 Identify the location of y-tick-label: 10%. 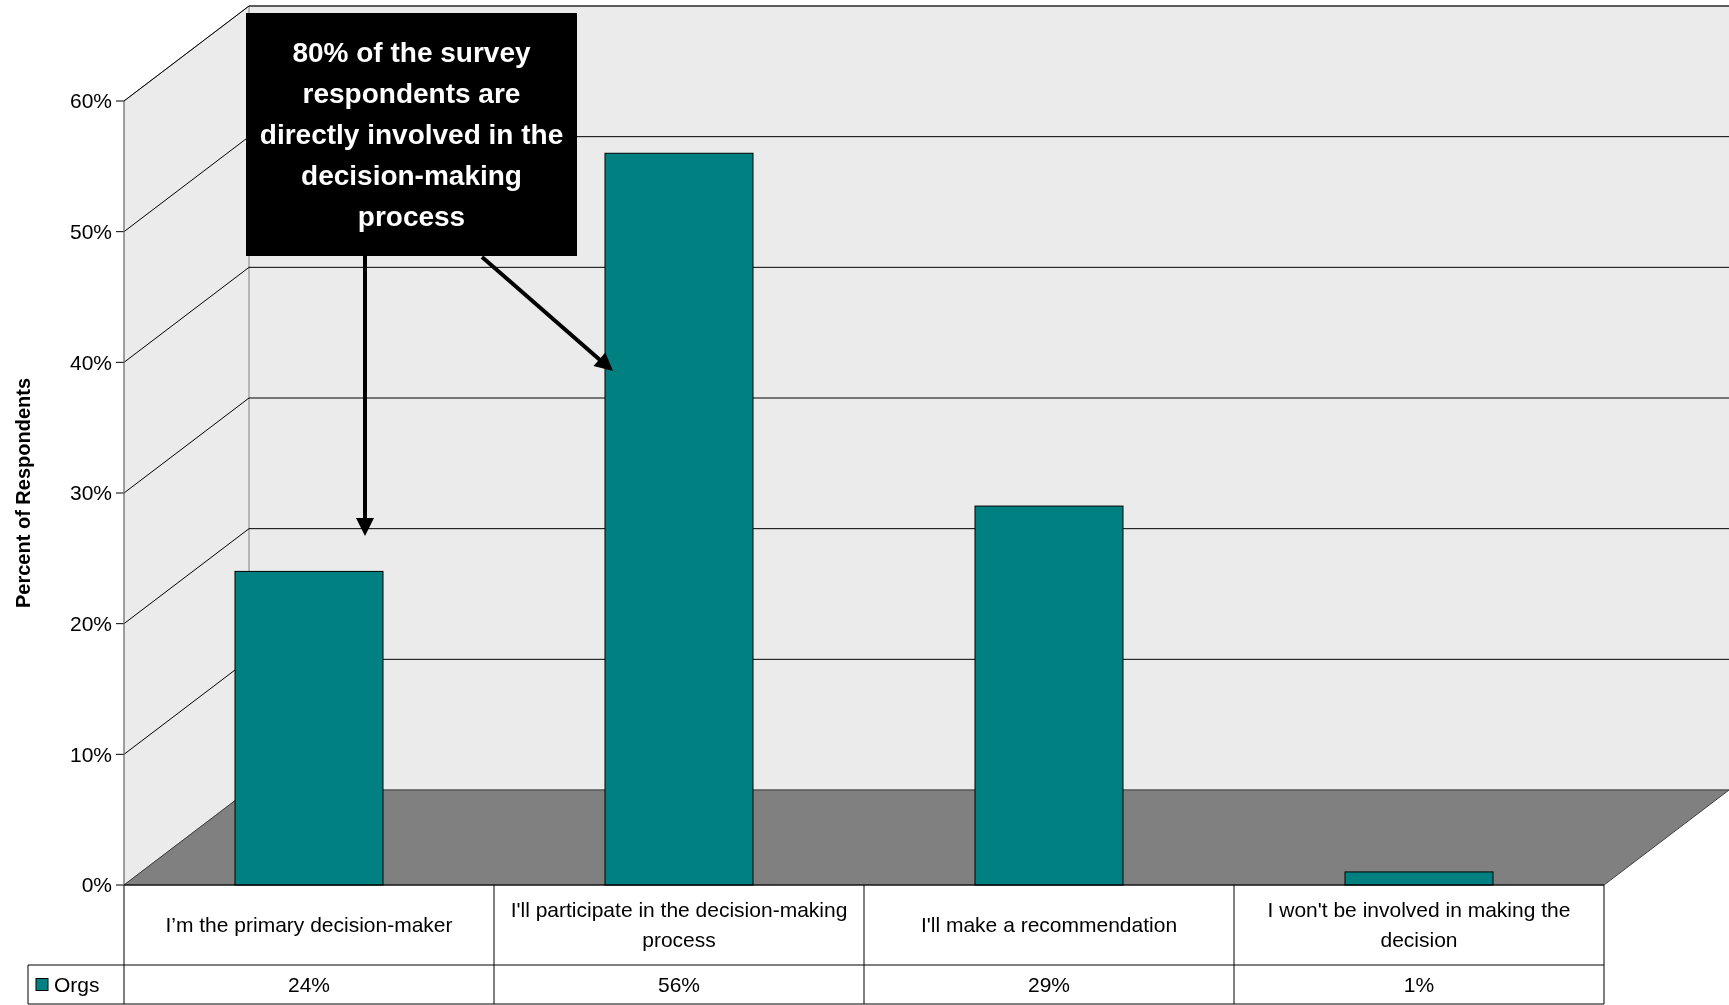
(90, 754).